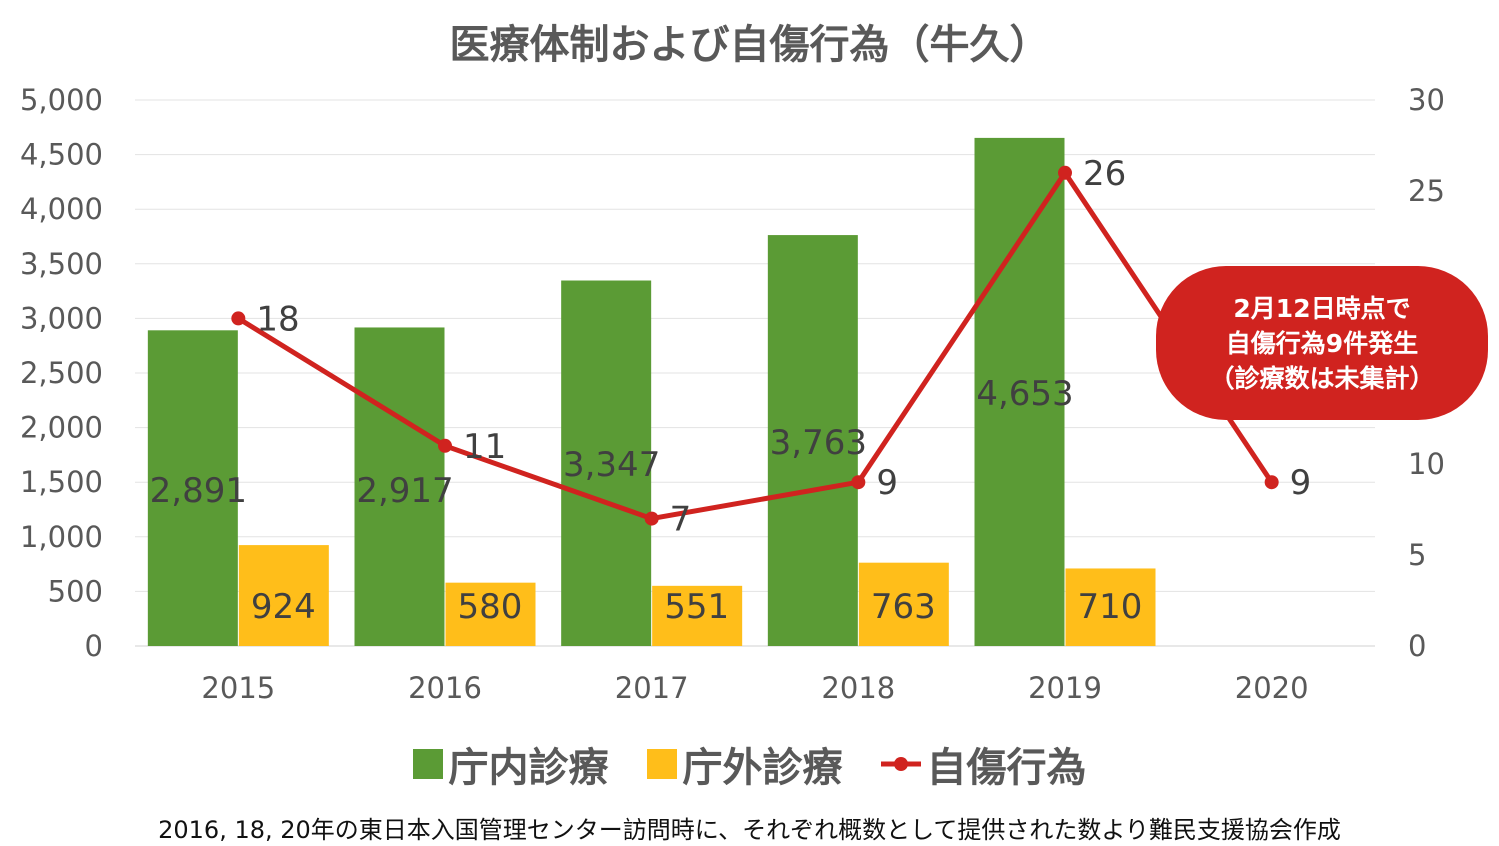 This screenshot has width=1499, height=846. Describe the element at coordinates (1417, 555) in the screenshot. I see `right-tick-label: 5` at that location.